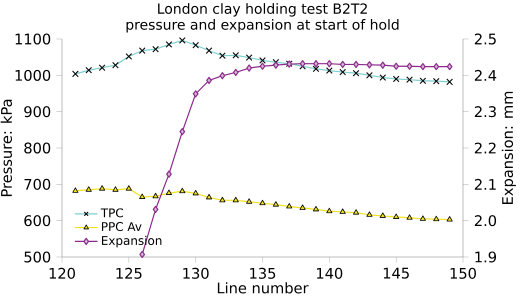 This screenshot has width=520, height=300. Describe the element at coordinates (33, 75) in the screenshot. I see `y-tick-label: 1000` at that location.